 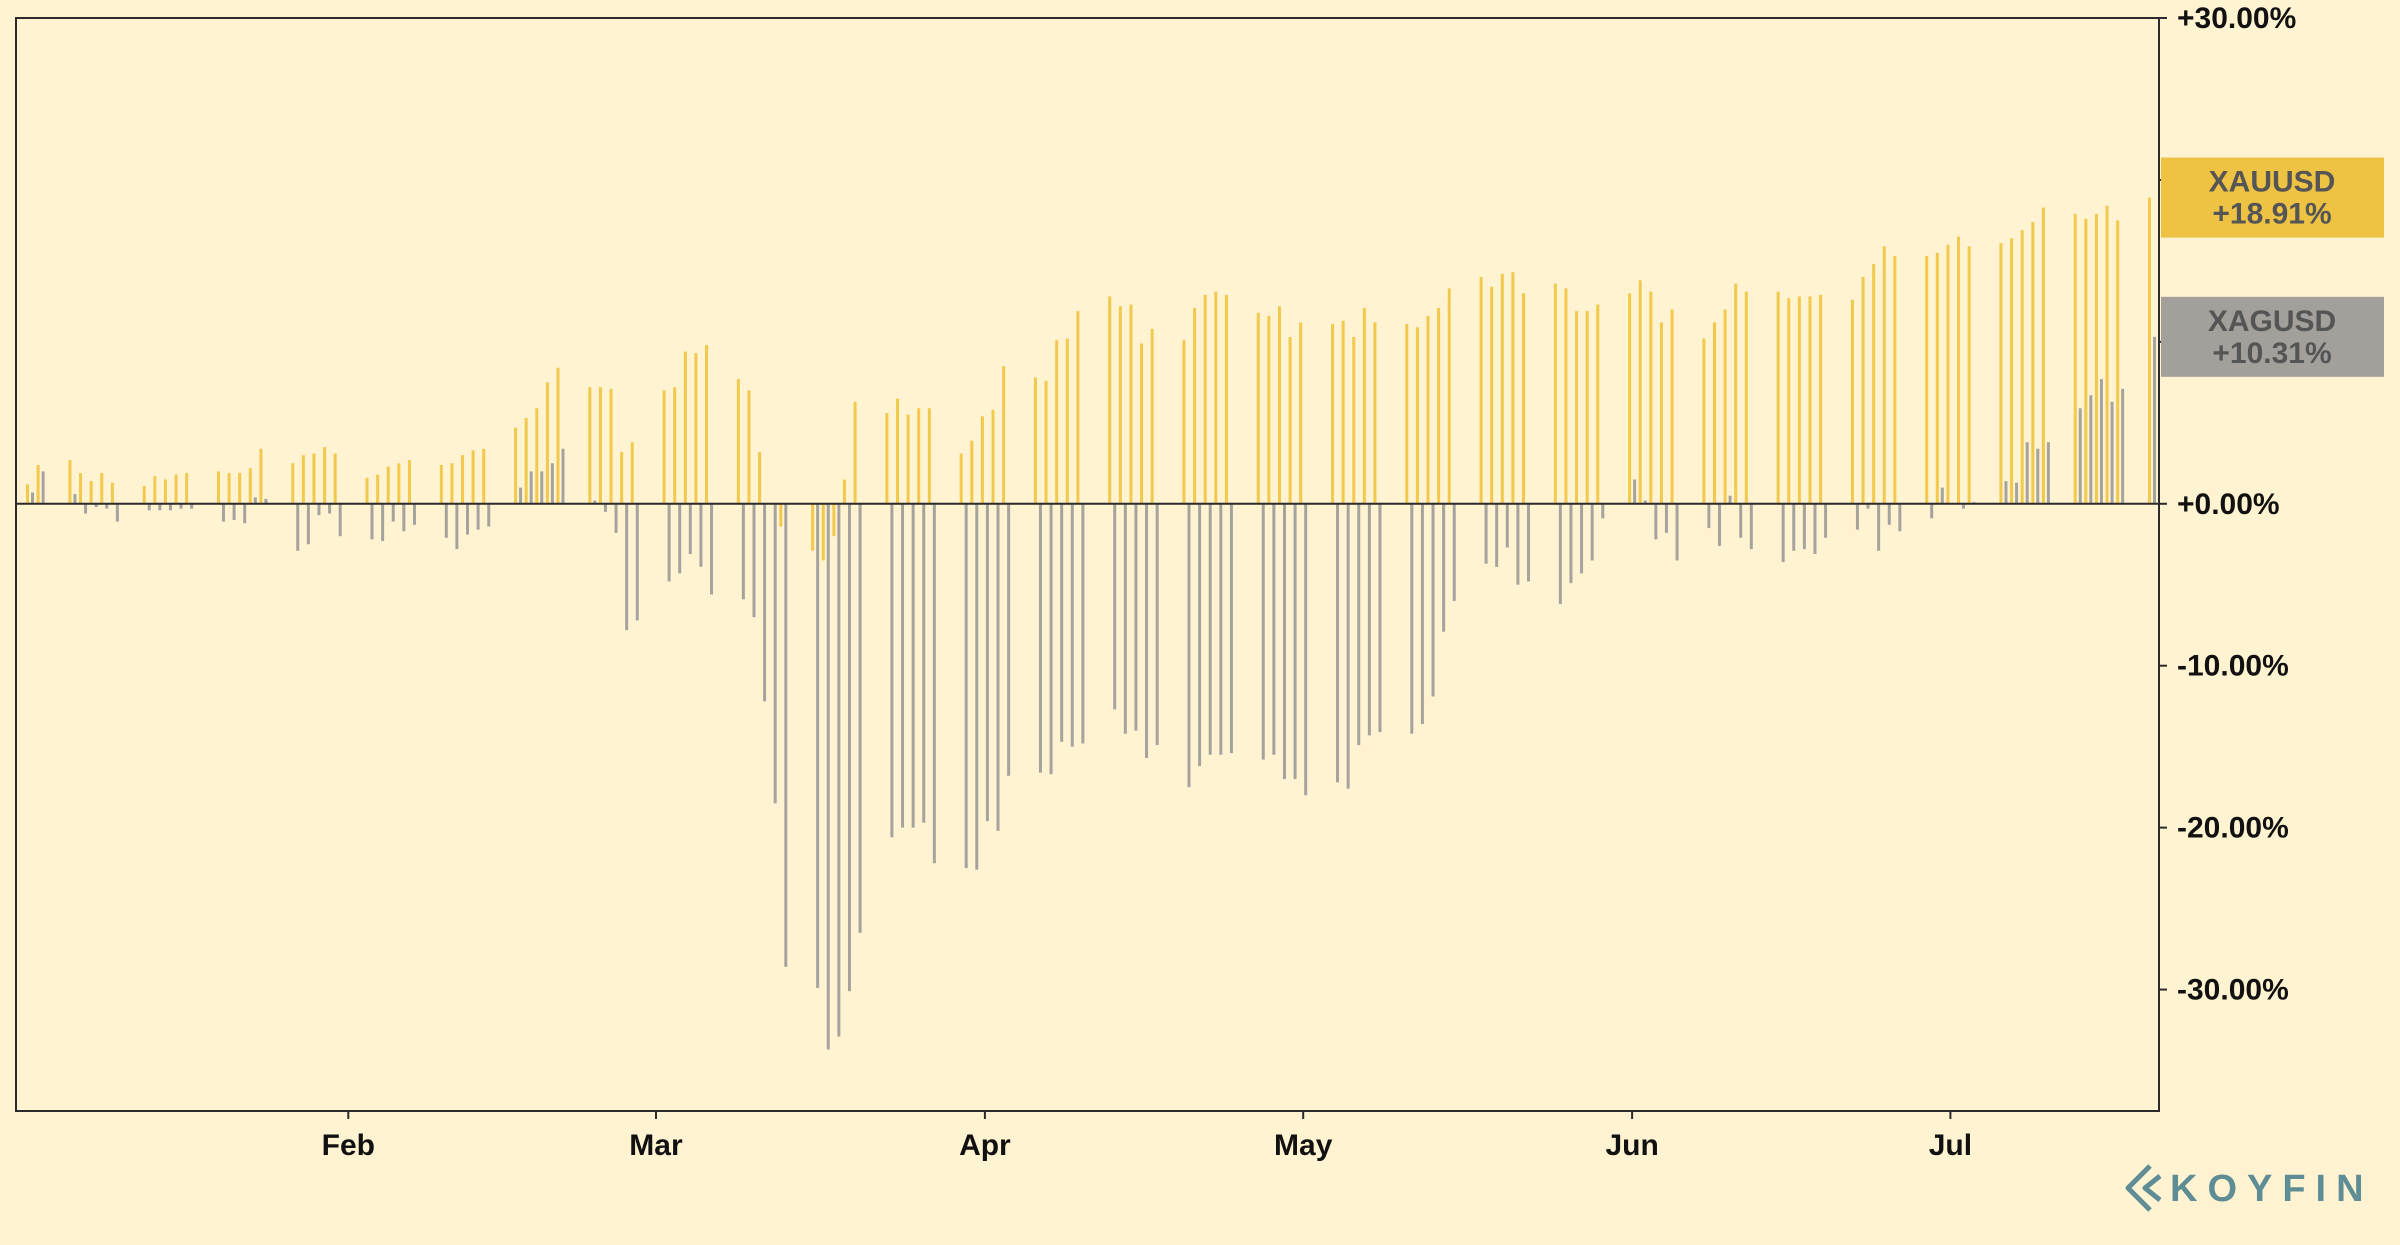 I want to click on x-tick-label: Apr, so click(x=985, y=1145).